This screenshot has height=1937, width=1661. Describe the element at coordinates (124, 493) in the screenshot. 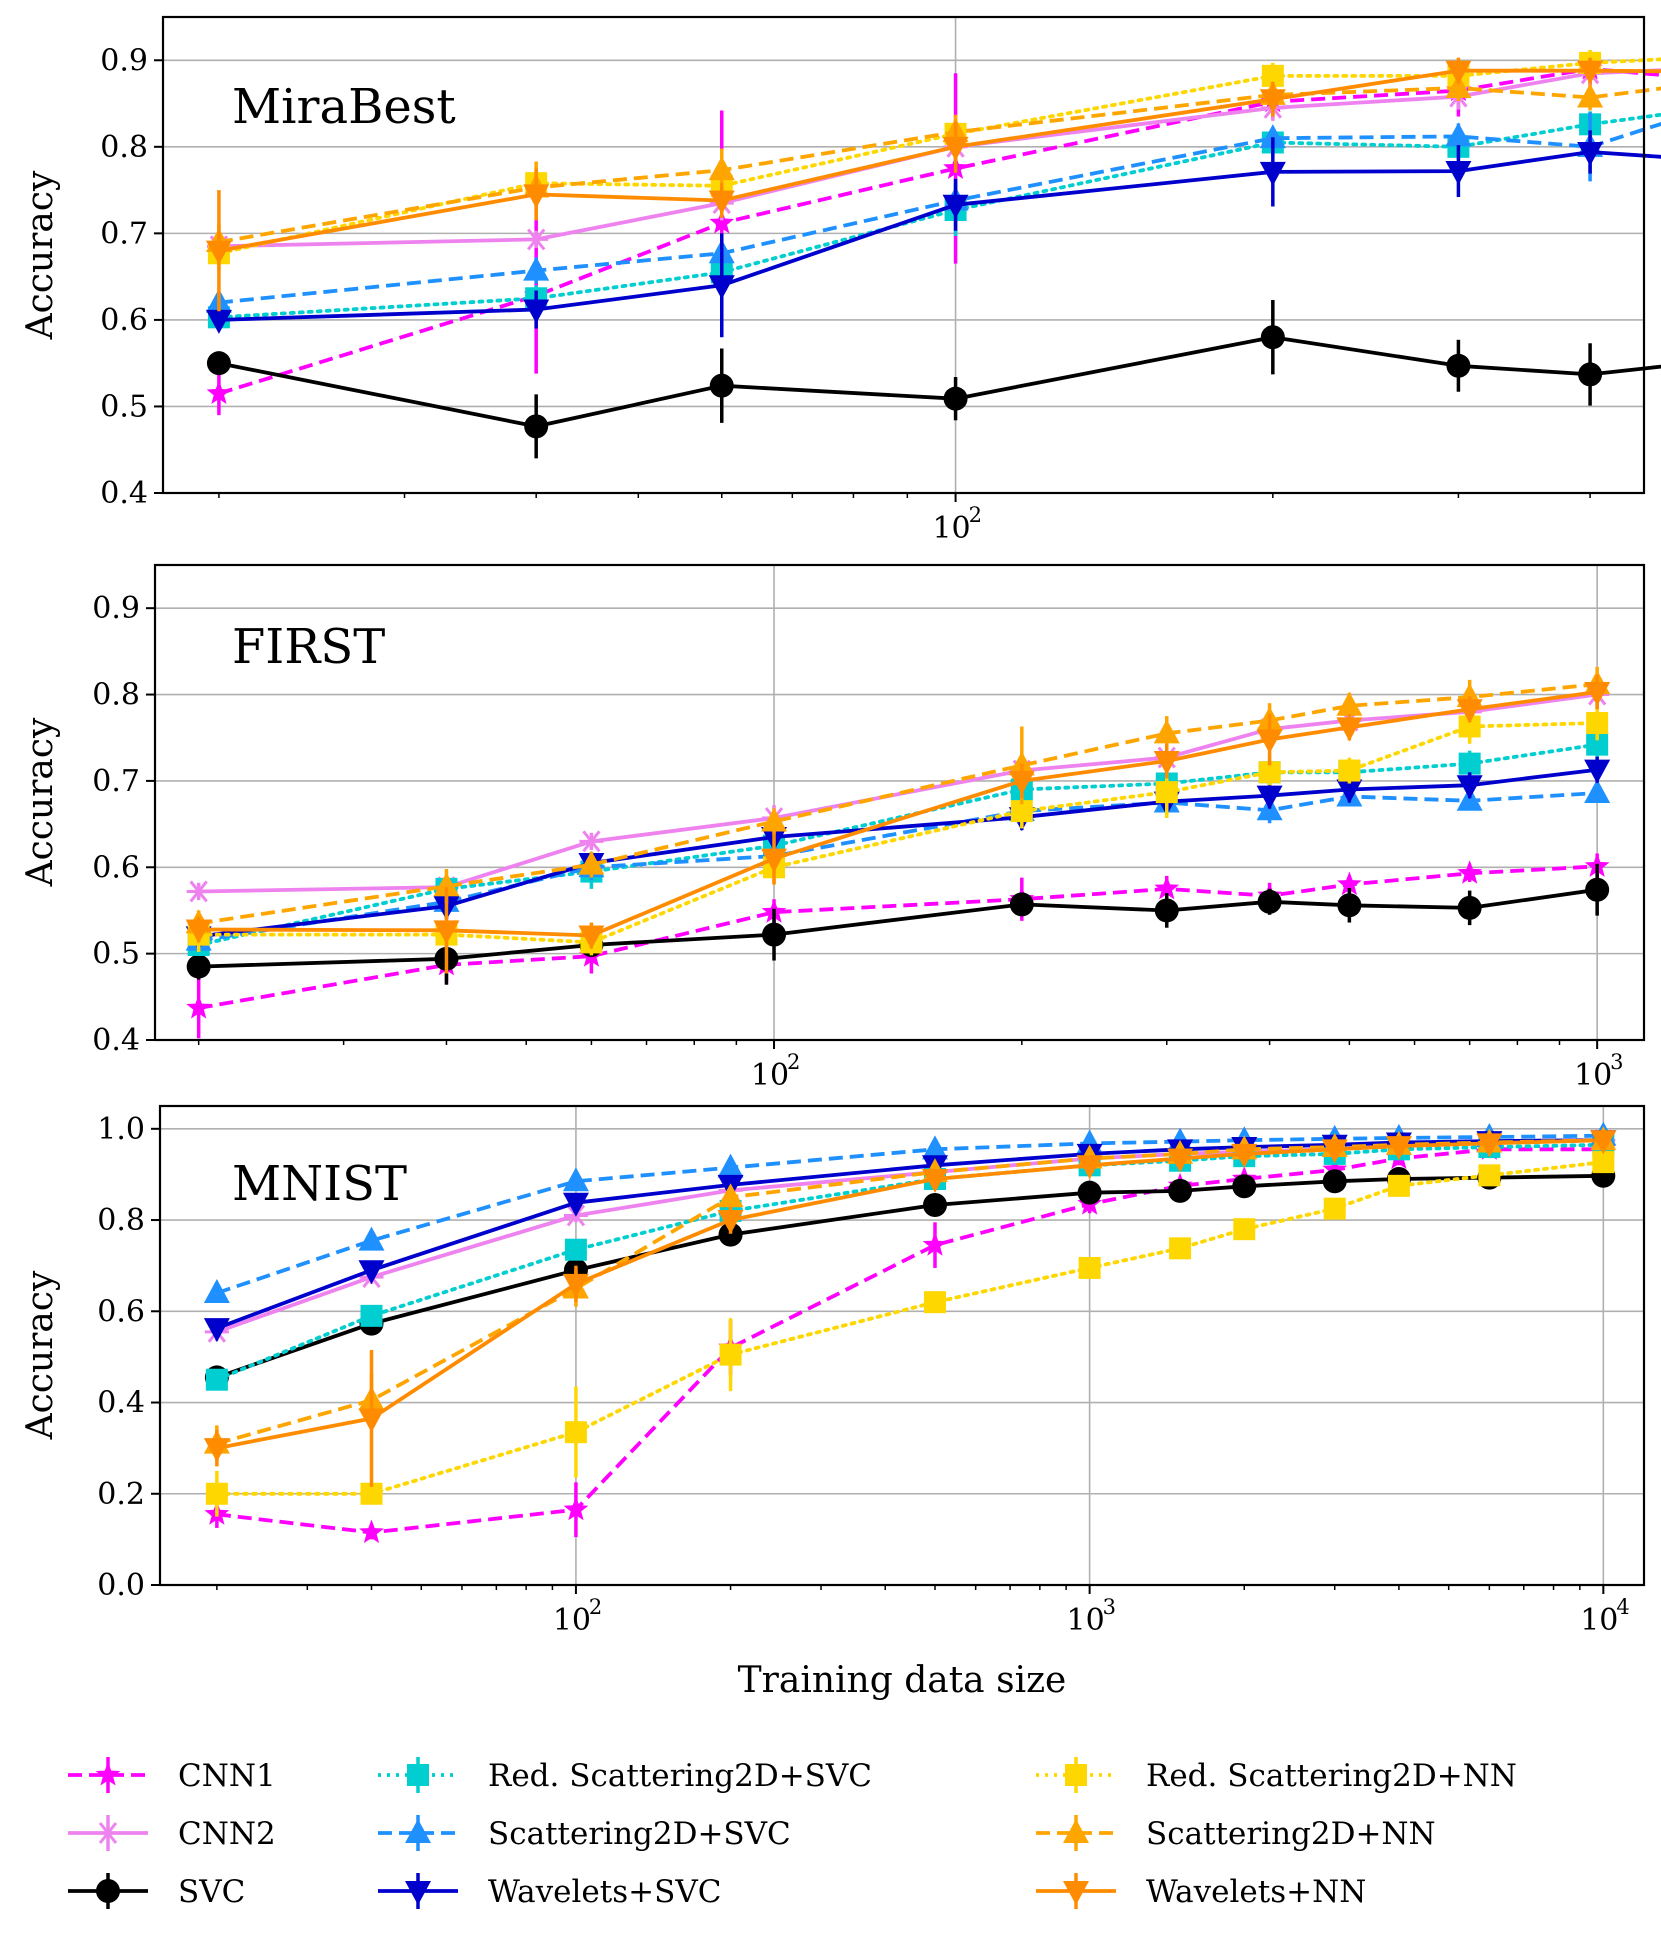

I see `y-tick-label: 0.4` at that location.